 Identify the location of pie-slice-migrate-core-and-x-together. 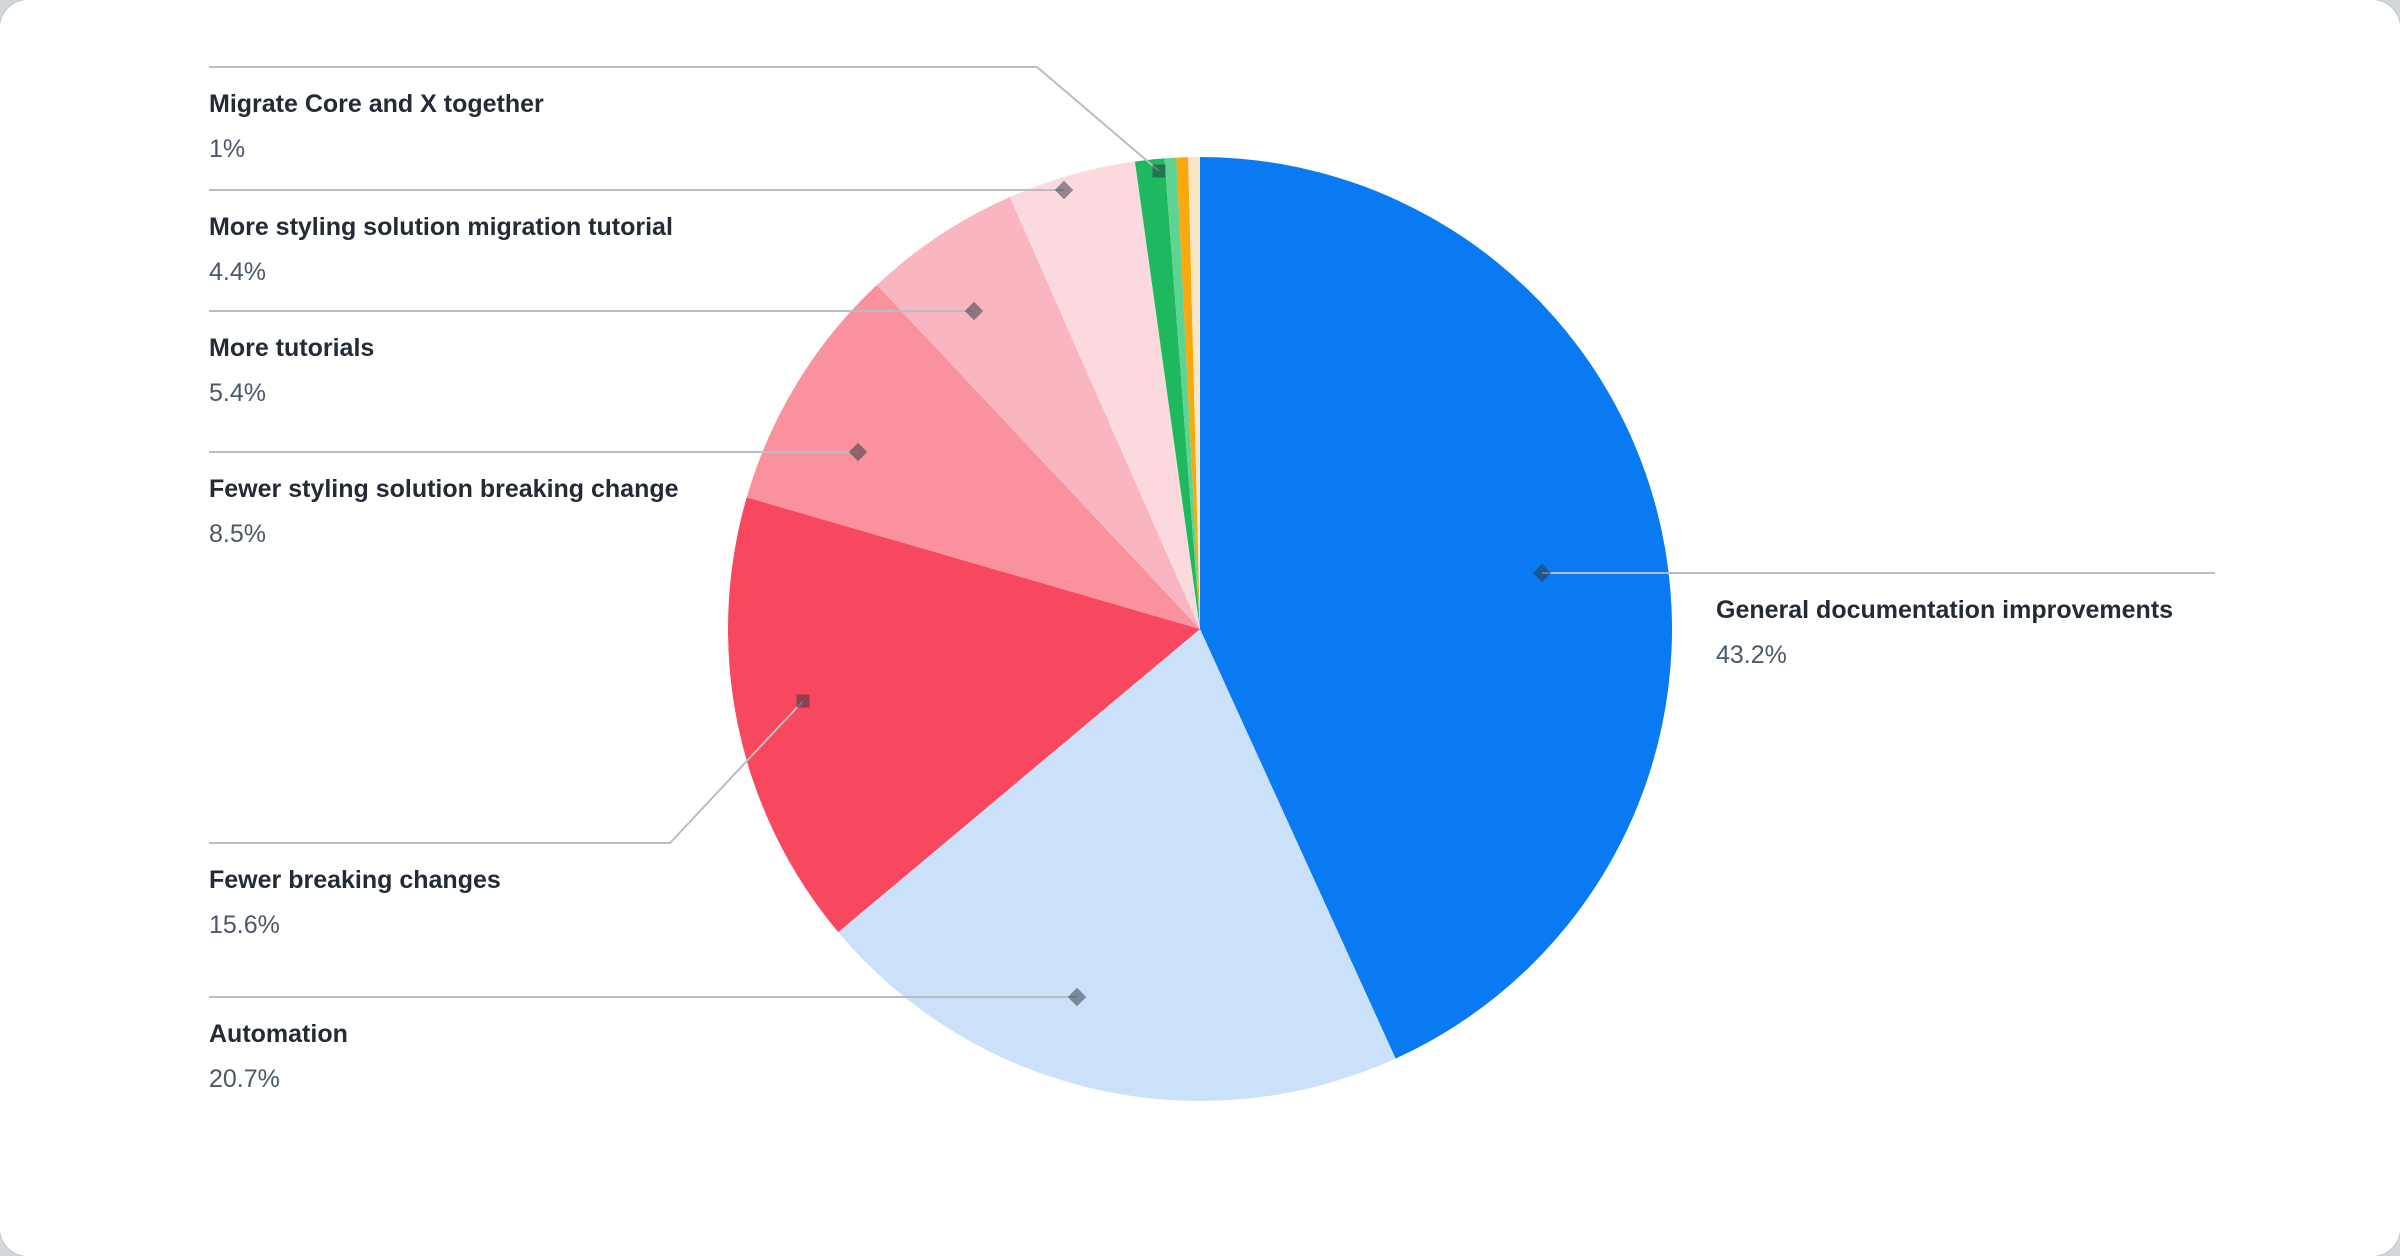
(1167, 393).